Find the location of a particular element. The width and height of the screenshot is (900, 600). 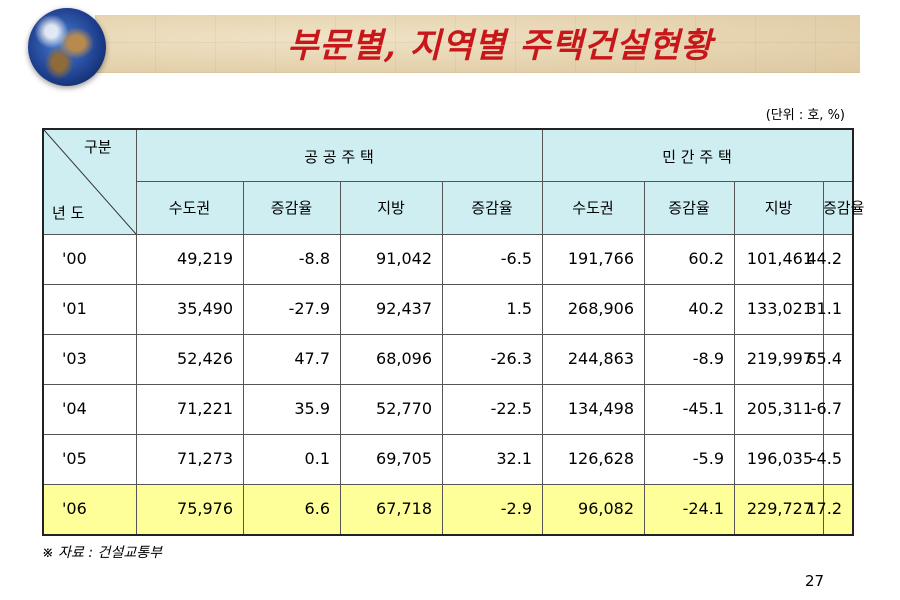

row-year: '05 is located at coordinates (74, 458).